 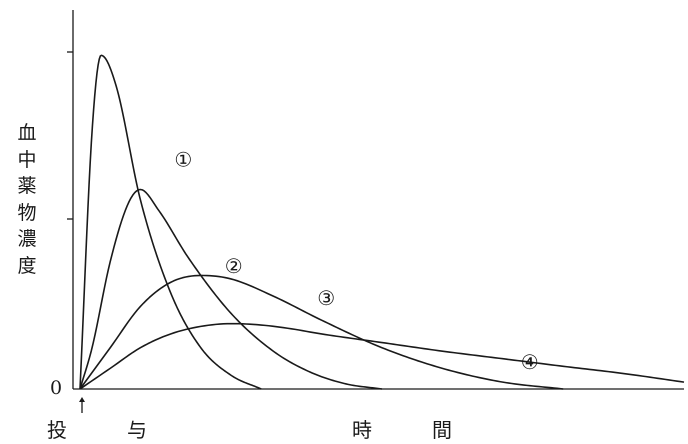 What do you see at coordinates (27, 199) in the screenshot?
I see `y-axis-label: 血中薬物濃度` at bounding box center [27, 199].